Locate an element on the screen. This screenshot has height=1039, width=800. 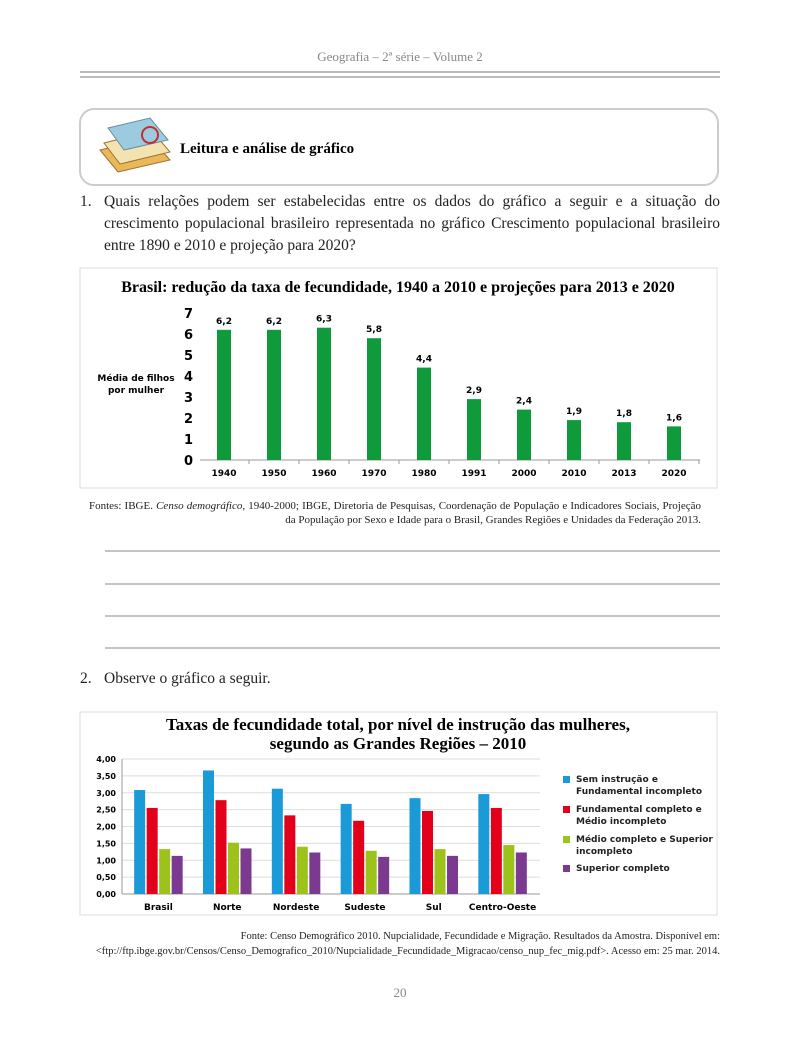
legend-label: Fundamental completo e Médio incompleto is located at coordinates (639, 816).